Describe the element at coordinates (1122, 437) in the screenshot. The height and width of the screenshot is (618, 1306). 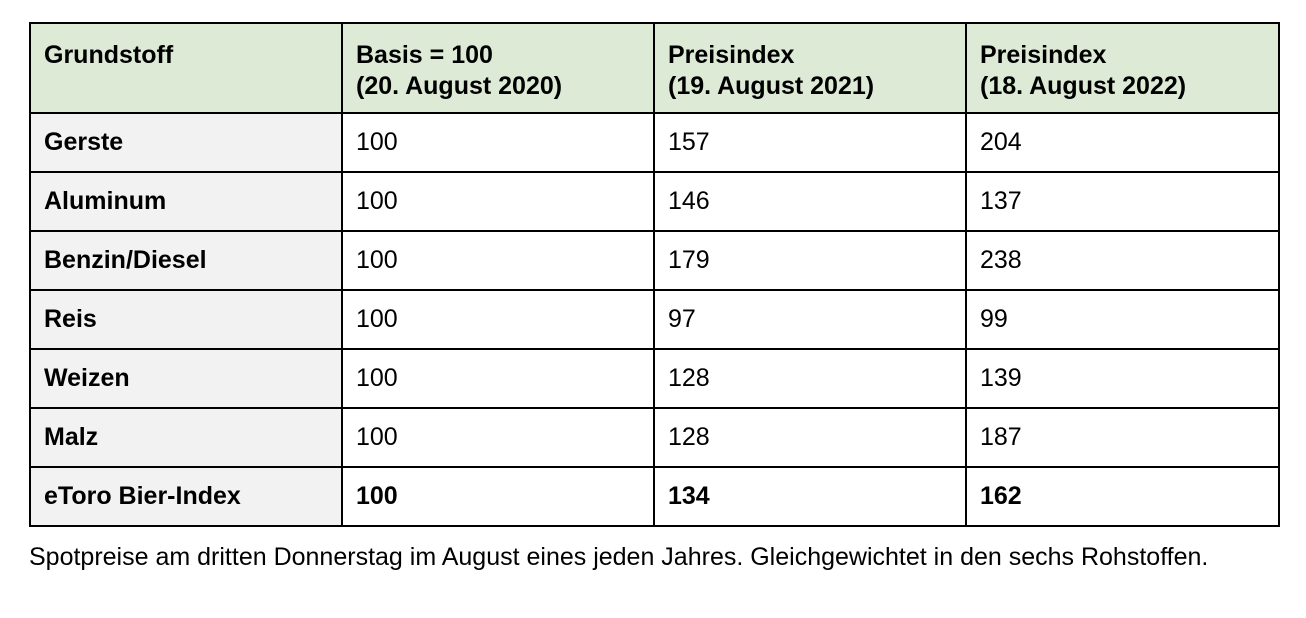
I see `cell-2022: 187` at that location.